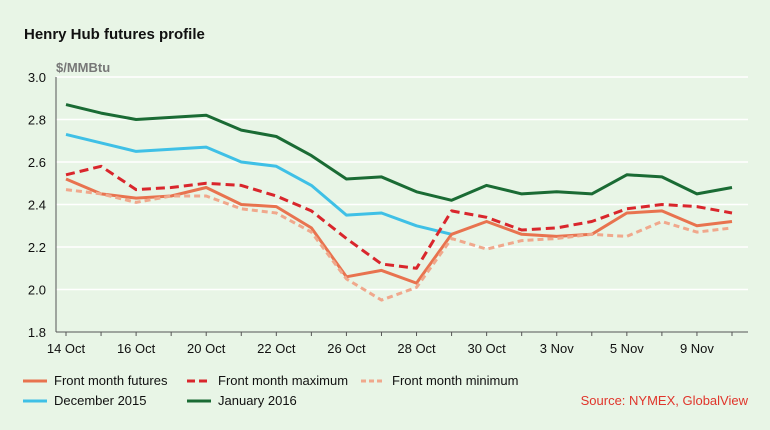 The height and width of the screenshot is (430, 770). Describe the element at coordinates (346, 348) in the screenshot. I see `x-tick-label: 26 Oct` at that location.